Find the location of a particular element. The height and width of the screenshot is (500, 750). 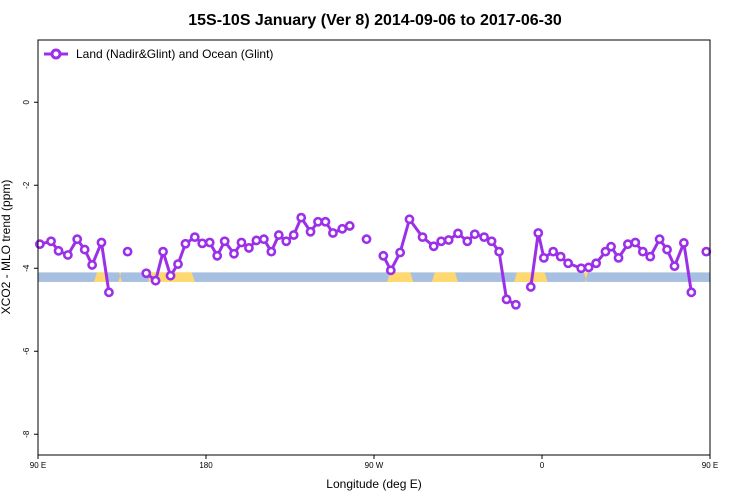

x-tick-label: 180 is located at coordinates (206, 465).